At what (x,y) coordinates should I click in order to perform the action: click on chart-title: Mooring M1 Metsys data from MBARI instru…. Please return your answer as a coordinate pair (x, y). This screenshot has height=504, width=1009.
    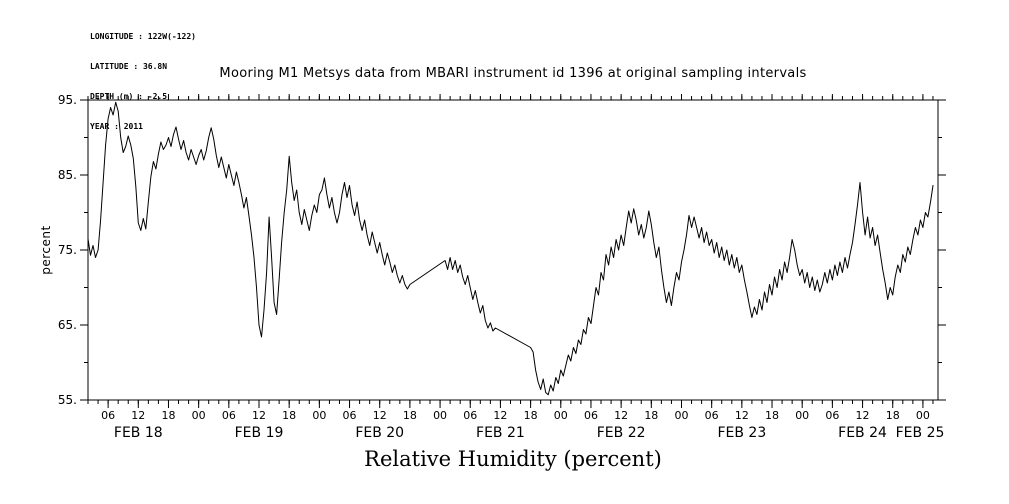
    Looking at the image, I should click on (513, 73).